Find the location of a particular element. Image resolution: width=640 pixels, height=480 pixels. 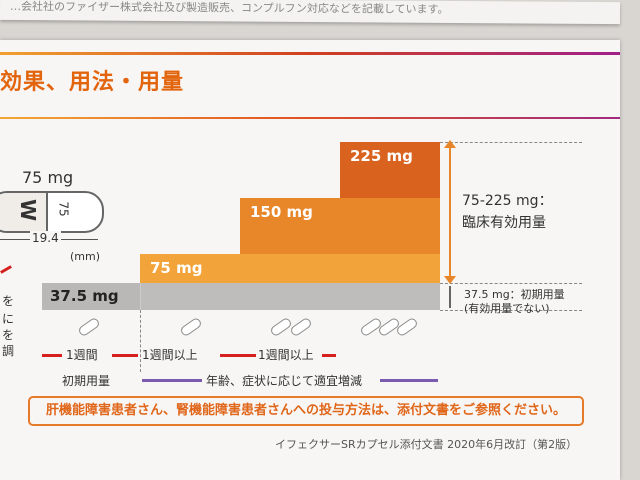

period2-arrow is located at coordinates (238, 355).